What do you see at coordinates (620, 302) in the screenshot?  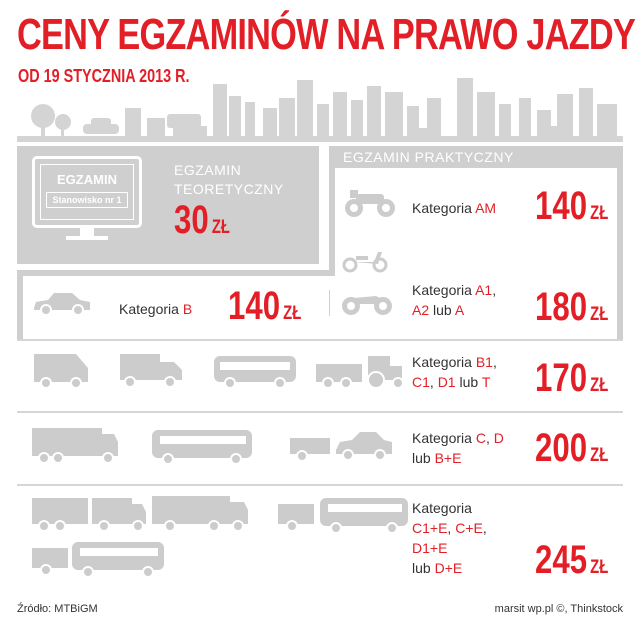 I see `frame-right` at bounding box center [620, 302].